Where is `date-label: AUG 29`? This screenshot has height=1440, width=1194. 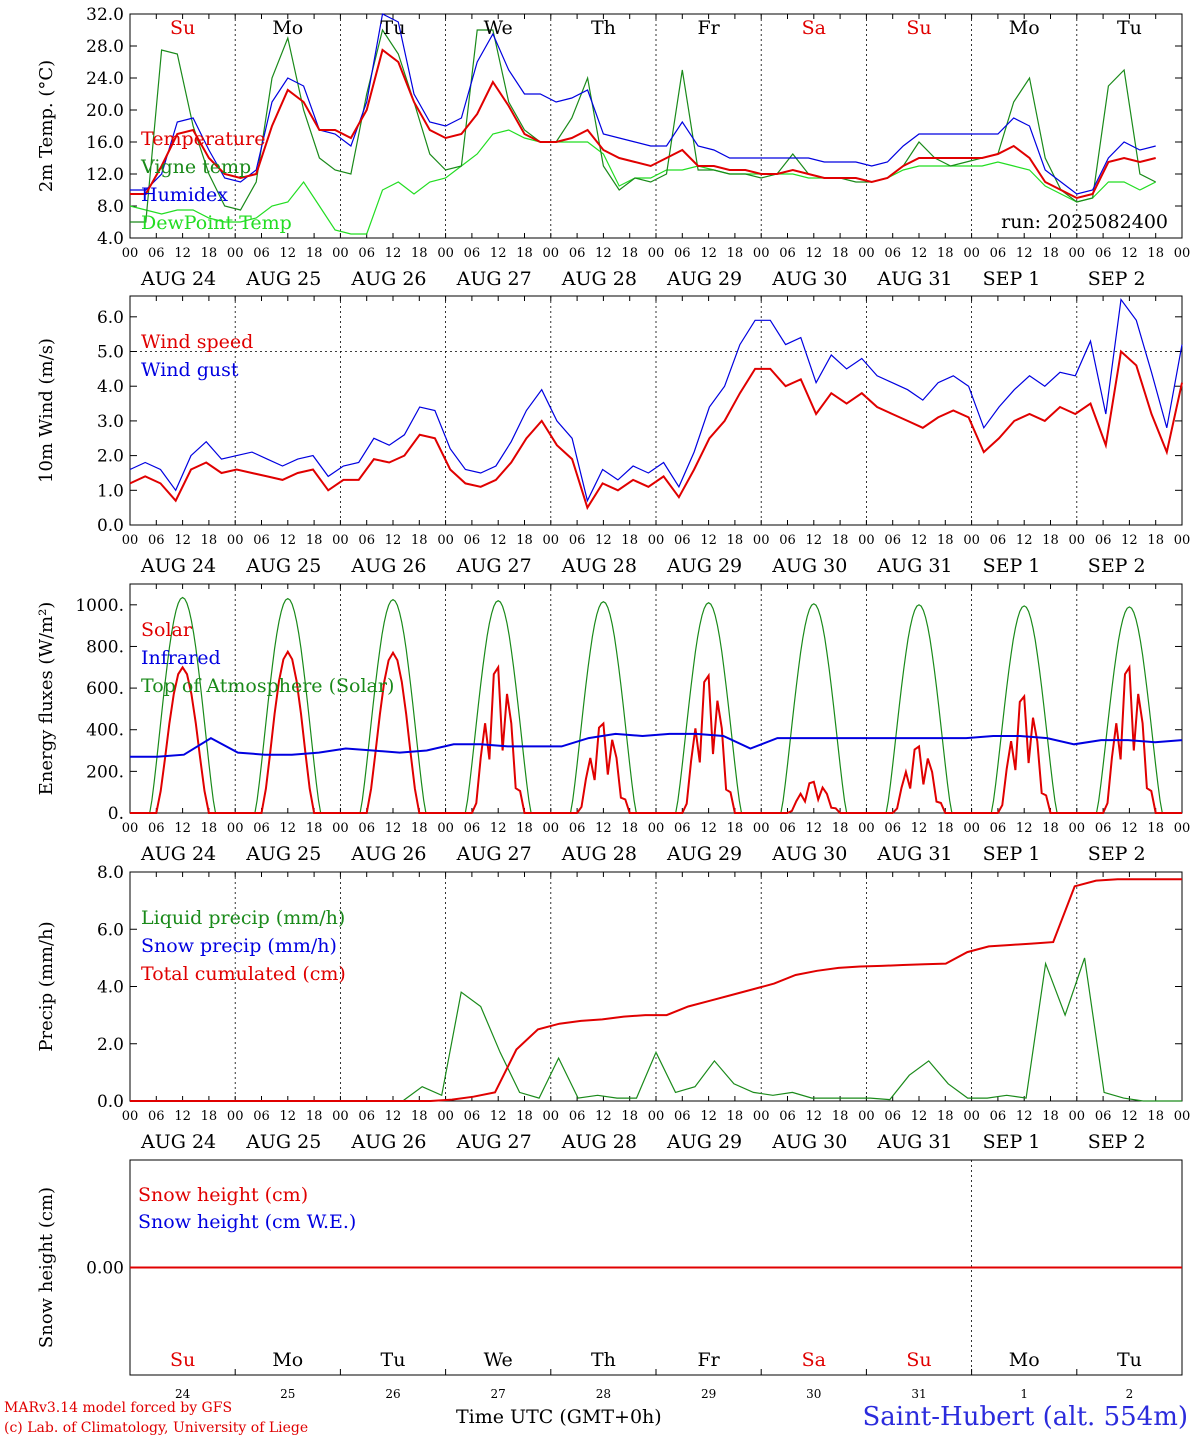
date-label: AUG 29 is located at coordinates (704, 854).